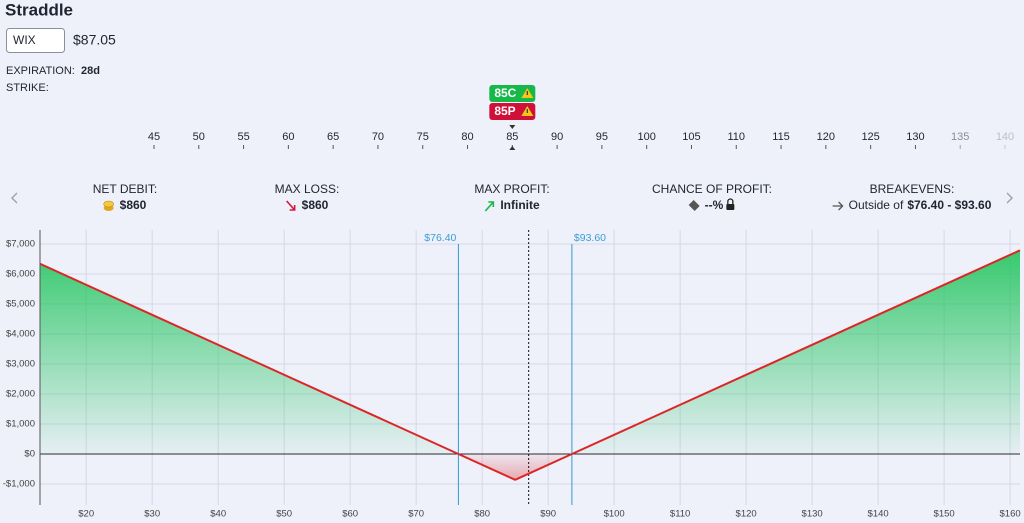  Describe the element at coordinates (712, 189) in the screenshot. I see `stat-label: CHANCE OF PROFIT:` at that location.